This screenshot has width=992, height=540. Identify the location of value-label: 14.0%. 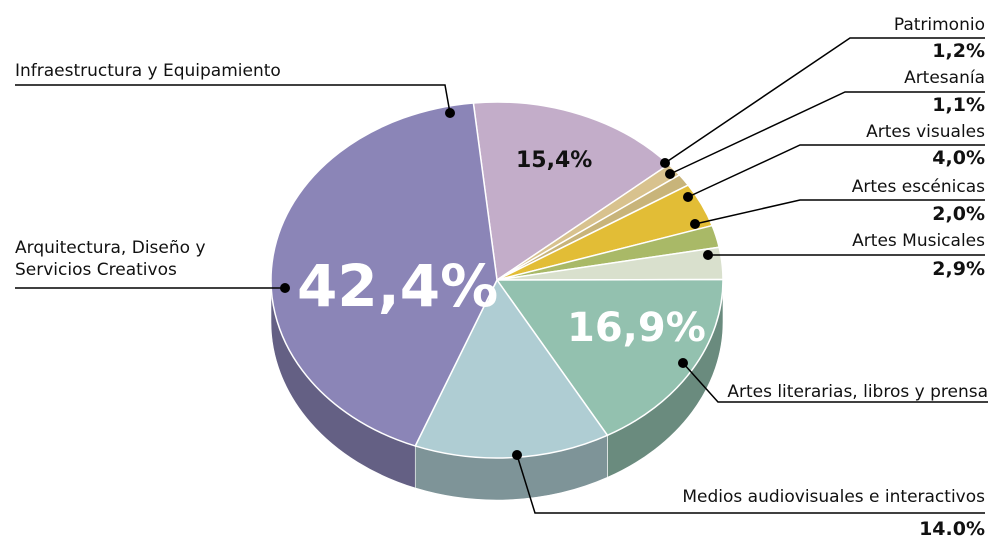
(952, 529).